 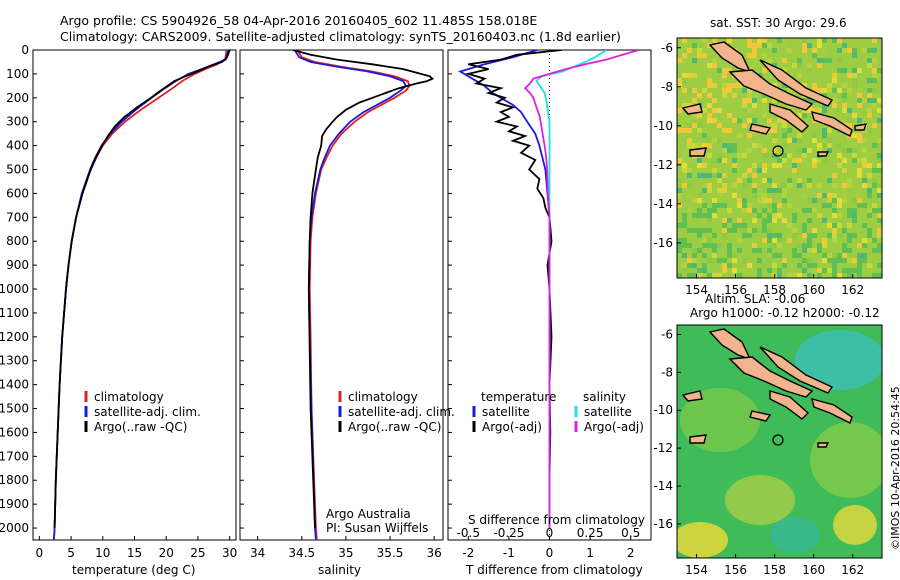 I want to click on depth-tick-label: 1200, so click(x=14, y=337).